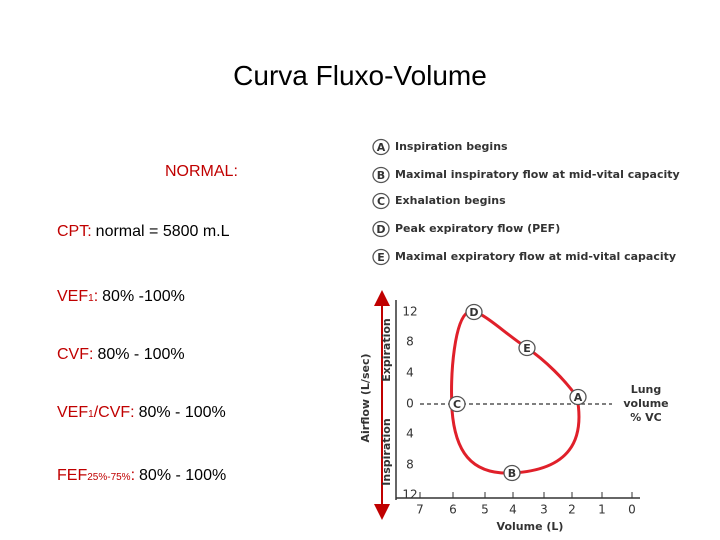  What do you see at coordinates (572, 510) in the screenshot?
I see `x-tick-label: 2` at bounding box center [572, 510].